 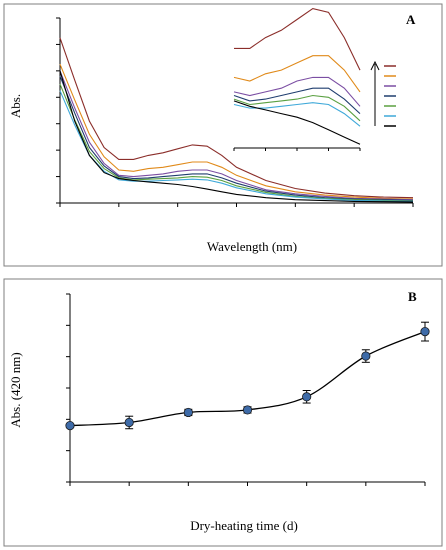 What do you see at coordinates (297, 101) in the screenshot?
I see `panel-a-inset-series-line-3d` at bounding box center [297, 101].